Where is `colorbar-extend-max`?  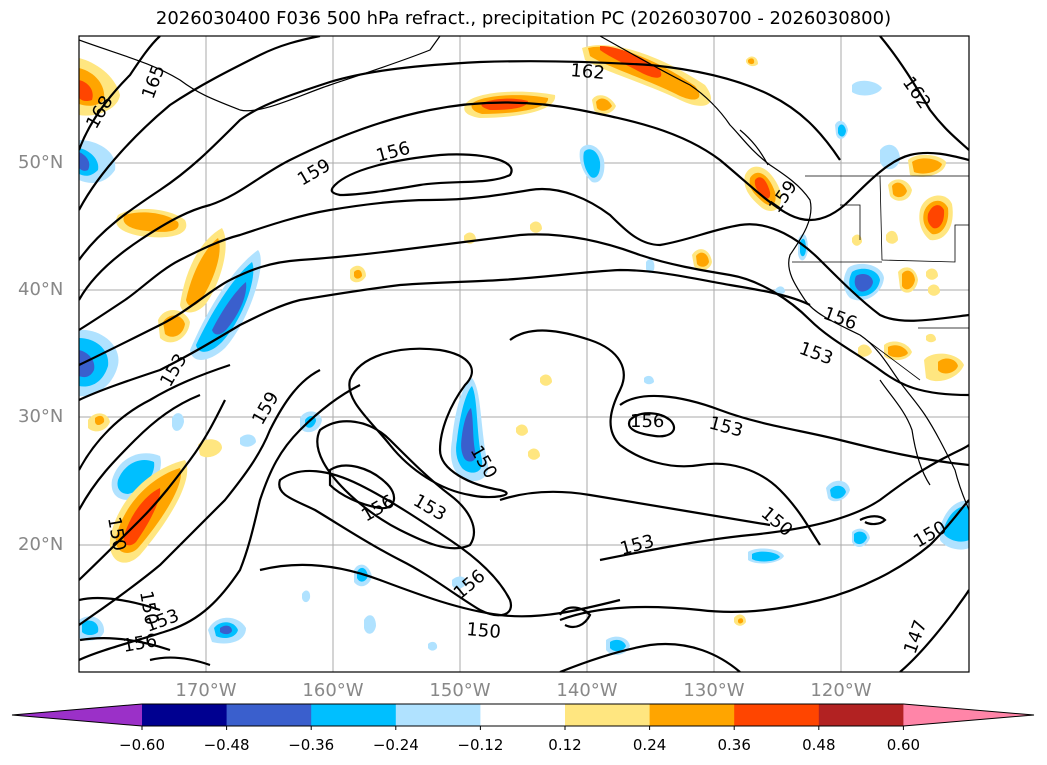 colorbar-extend-max is located at coordinates (968, 715).